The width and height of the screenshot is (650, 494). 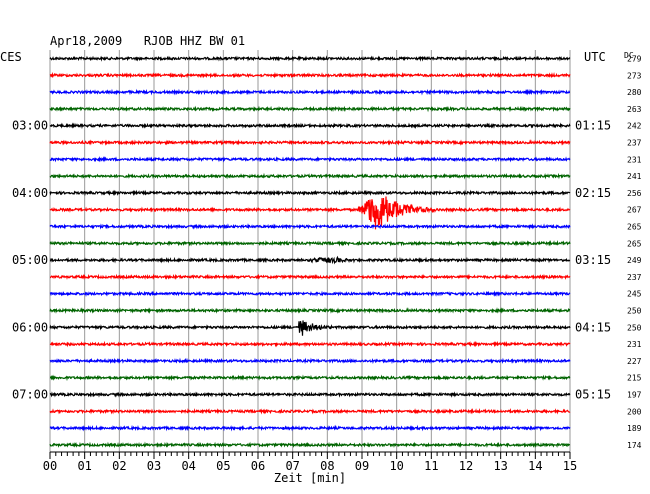 I want to click on x-tick-label: 12, so click(x=466, y=466).